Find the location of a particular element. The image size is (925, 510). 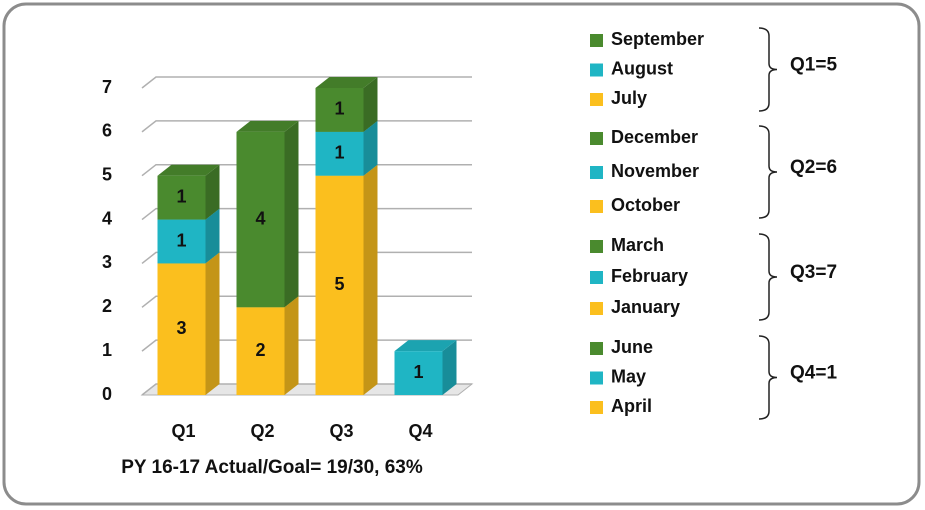

y-tick-label: 1 is located at coordinates (107, 350).